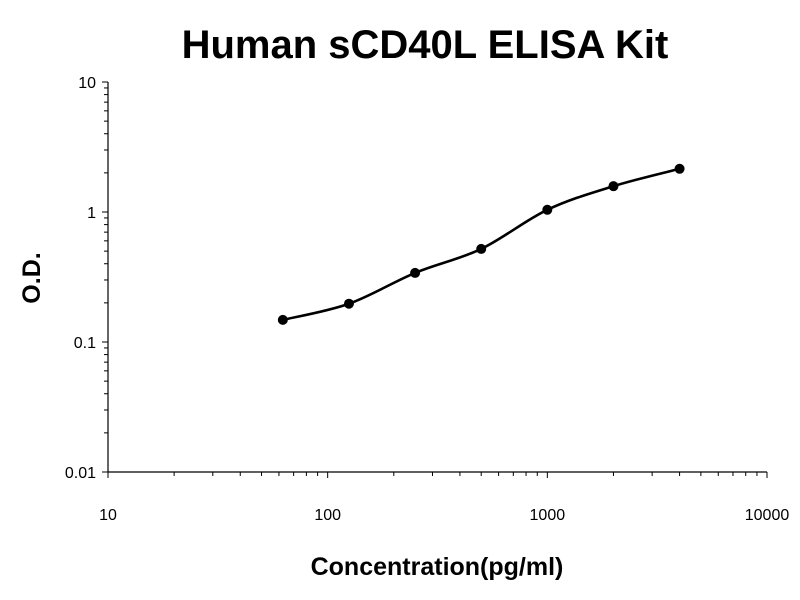  Describe the element at coordinates (80, 473) in the screenshot. I see `y-tick-label: 0.01` at that location.